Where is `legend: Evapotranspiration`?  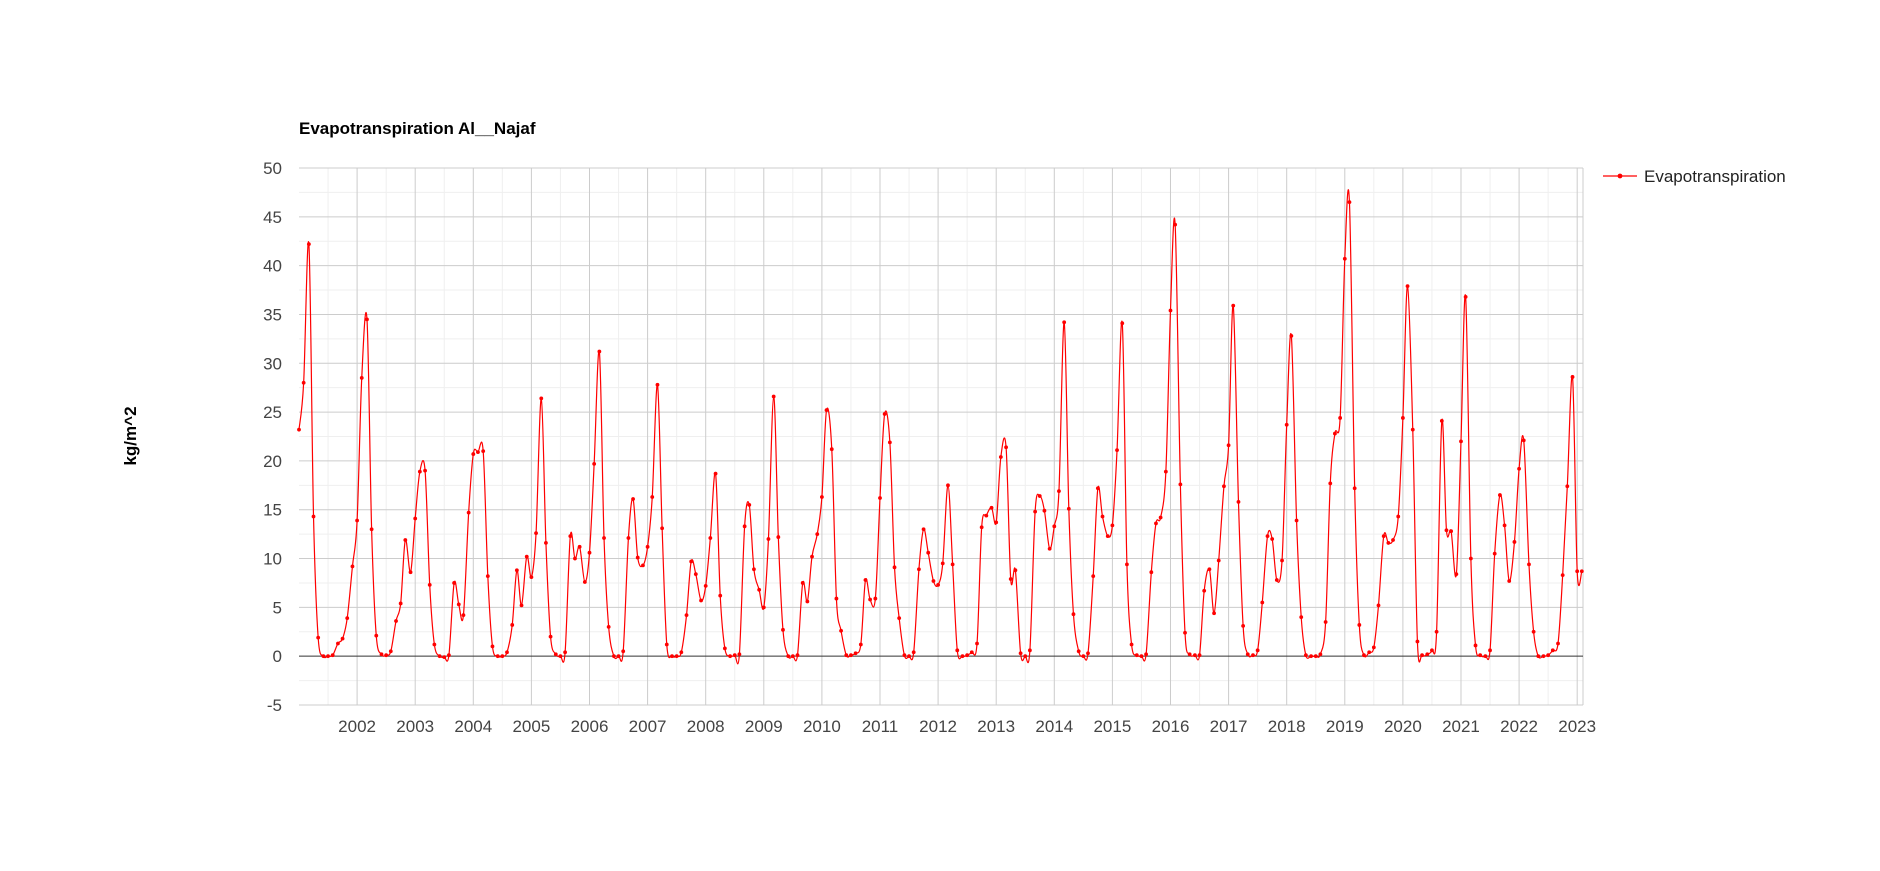
legend: Evapotranspiration is located at coordinates (1694, 176).